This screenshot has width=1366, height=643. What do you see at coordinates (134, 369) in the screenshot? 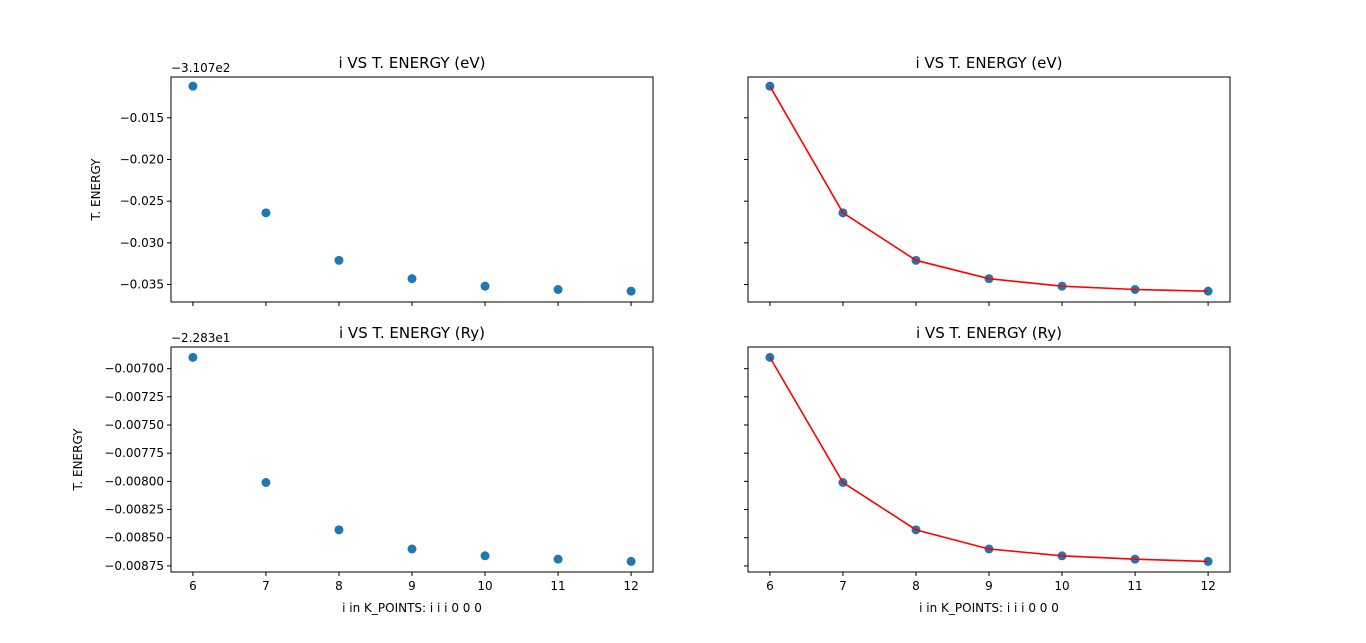
I see `y-tick-label: −0.00700` at bounding box center [134, 369].